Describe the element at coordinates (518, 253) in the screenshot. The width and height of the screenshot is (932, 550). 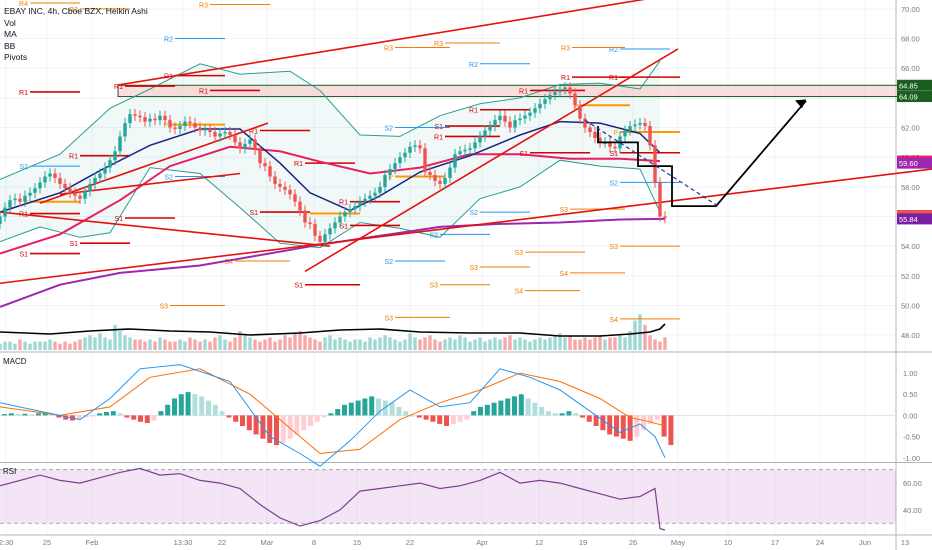
I see `pivot-label: S3` at that location.